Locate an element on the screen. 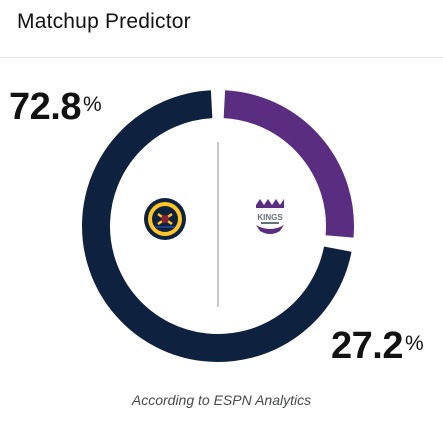  page-title: Matchup Predictor is located at coordinates (104, 21).